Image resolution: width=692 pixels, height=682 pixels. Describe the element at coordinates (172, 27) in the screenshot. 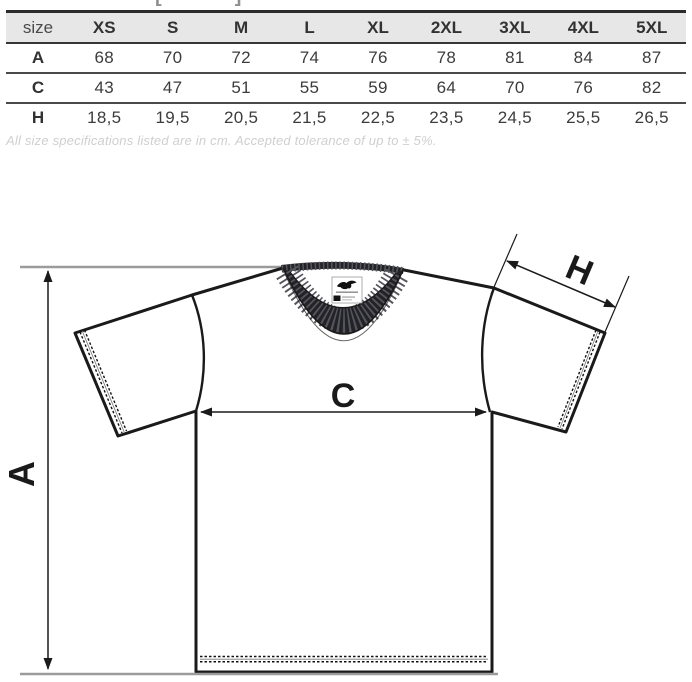

I see `header-cell-s: S` at that location.